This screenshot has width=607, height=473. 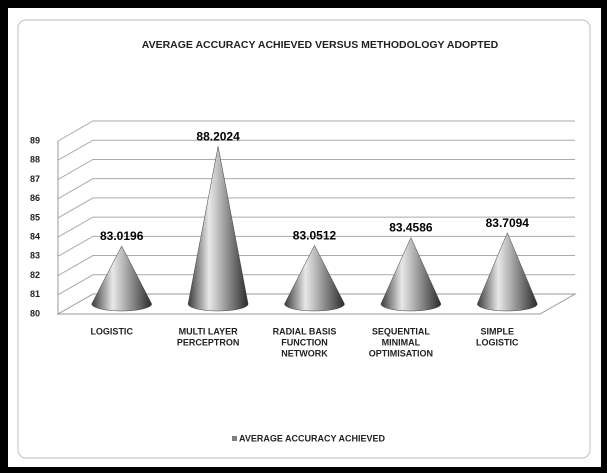 I want to click on legend-label: AVERAGE ACCURACY ACHIEVED, so click(x=312, y=438).